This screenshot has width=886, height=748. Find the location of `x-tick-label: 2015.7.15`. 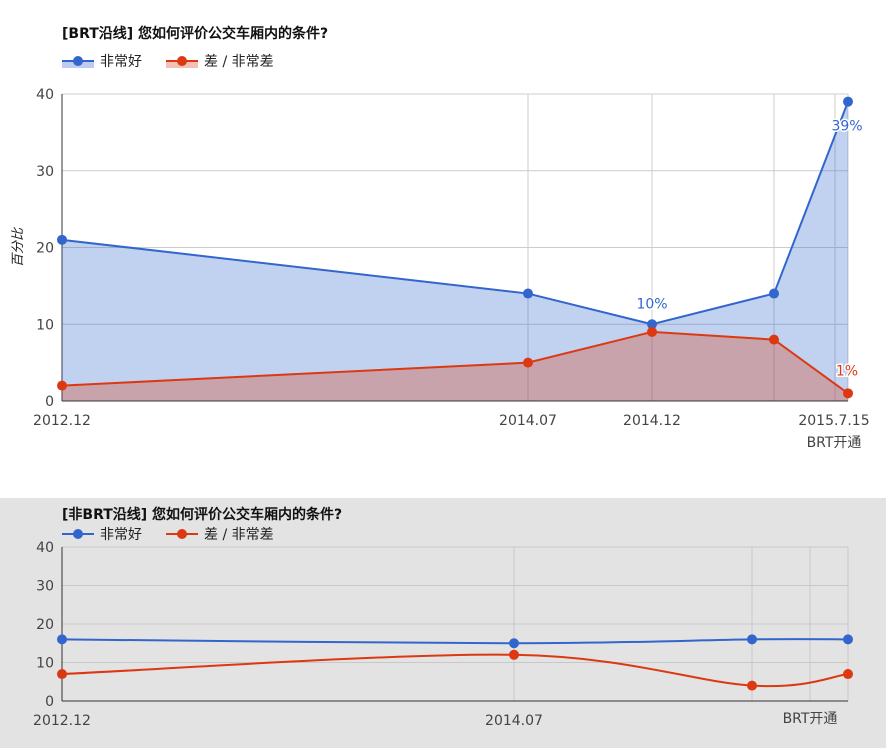

x-tick-label: 2015.7.15 is located at coordinates (833, 421).